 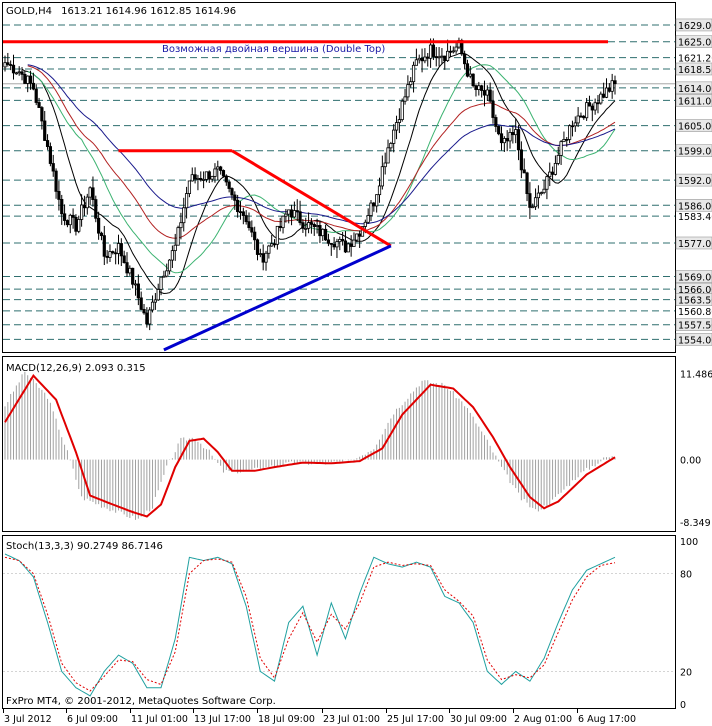 I want to click on price-level-label: 1569.00, so click(x=695, y=278).